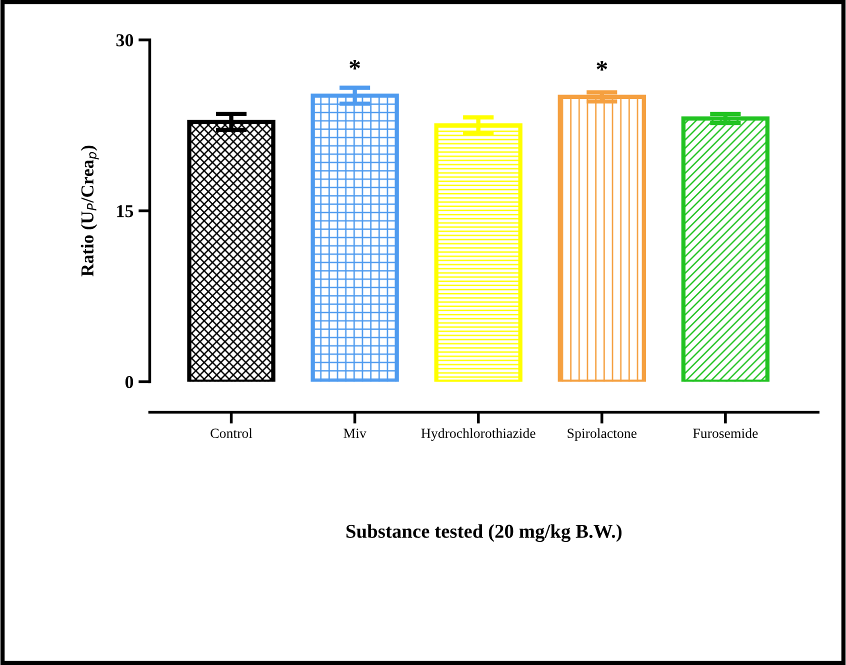 The image size is (846, 665). I want to click on x-tick-label: Furosemide, so click(725, 433).